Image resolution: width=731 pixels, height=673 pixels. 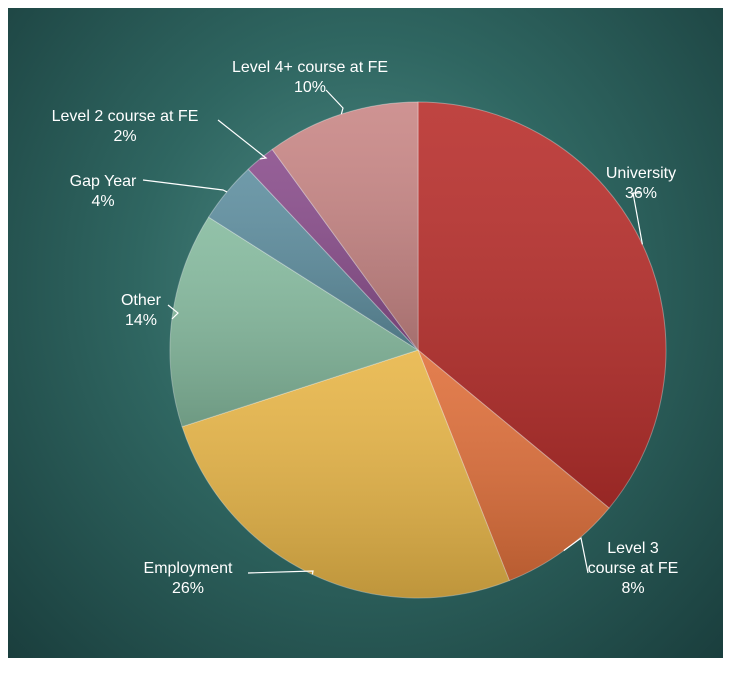 I want to click on slice-value-text: 14%, so click(x=141, y=320).